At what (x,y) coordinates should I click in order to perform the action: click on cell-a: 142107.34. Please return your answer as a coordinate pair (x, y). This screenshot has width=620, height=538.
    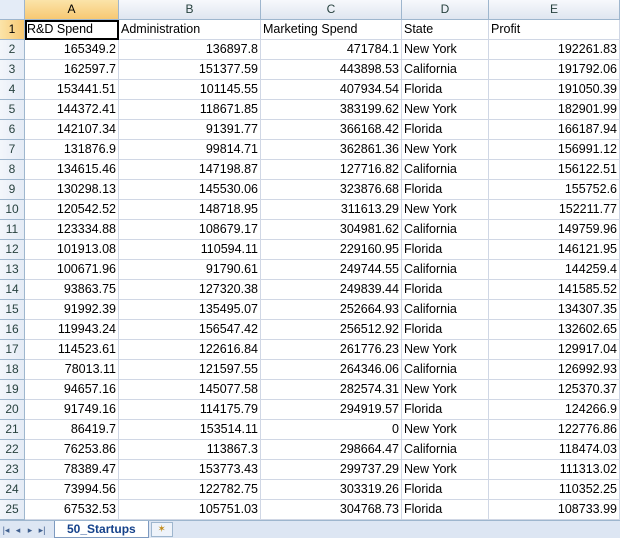
    Looking at the image, I should click on (72, 130).